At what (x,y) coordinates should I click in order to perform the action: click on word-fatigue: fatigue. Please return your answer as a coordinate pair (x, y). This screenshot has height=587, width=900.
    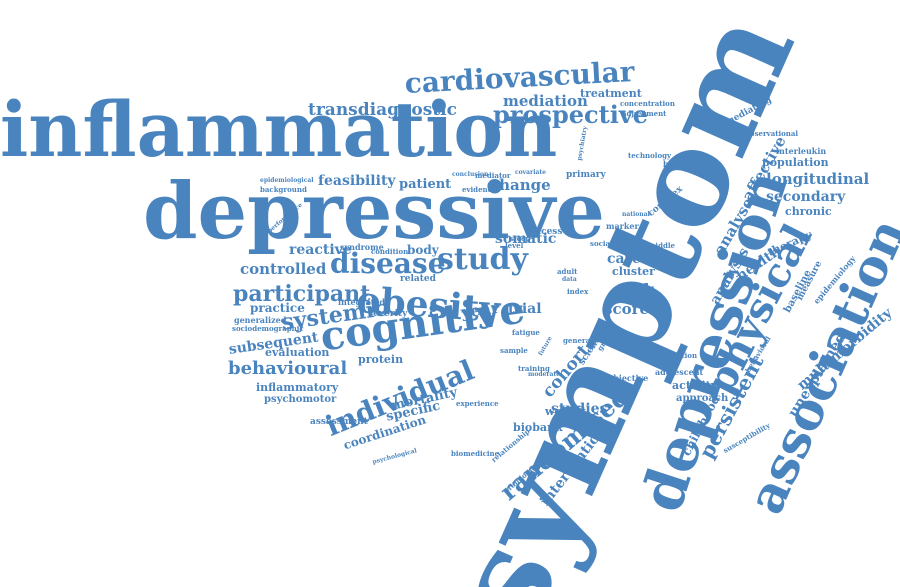
    Looking at the image, I should click on (526, 332).